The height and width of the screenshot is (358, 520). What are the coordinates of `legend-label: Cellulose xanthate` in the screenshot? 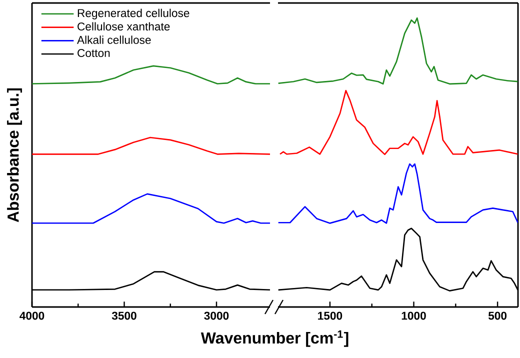 It's located at (124, 26).